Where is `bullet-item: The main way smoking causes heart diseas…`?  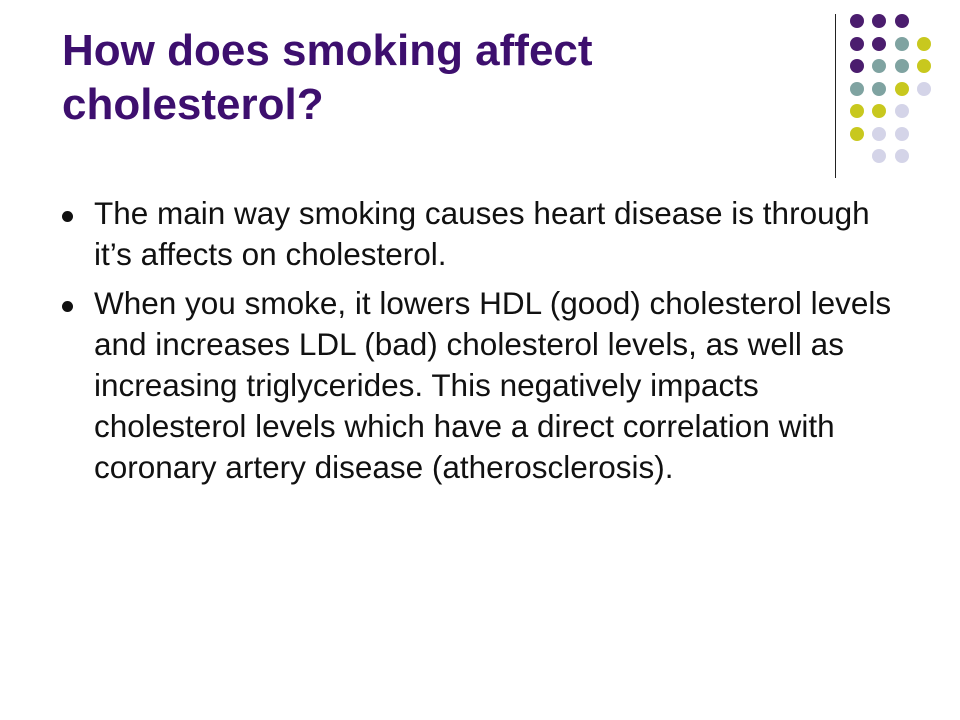 bullet-item: The main way smoking causes heart diseas… is located at coordinates (487, 234).